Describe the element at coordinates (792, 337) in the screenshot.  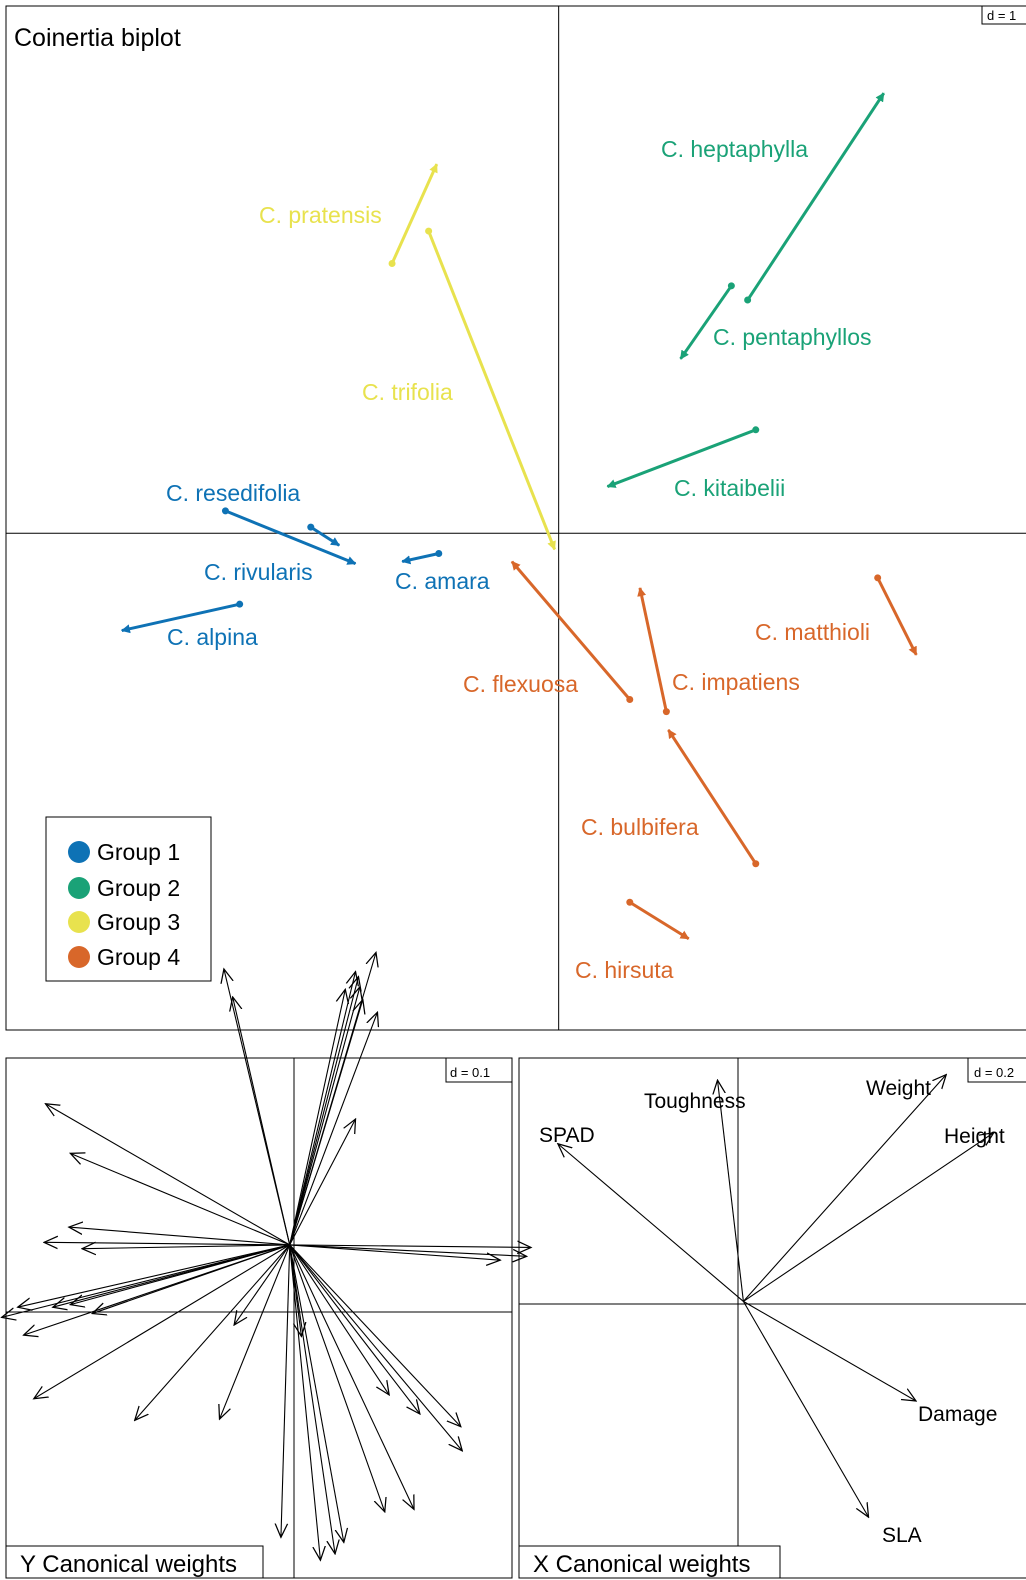
I see `species-label-c-pentaphyllos: C. pentaphyllos` at that location.